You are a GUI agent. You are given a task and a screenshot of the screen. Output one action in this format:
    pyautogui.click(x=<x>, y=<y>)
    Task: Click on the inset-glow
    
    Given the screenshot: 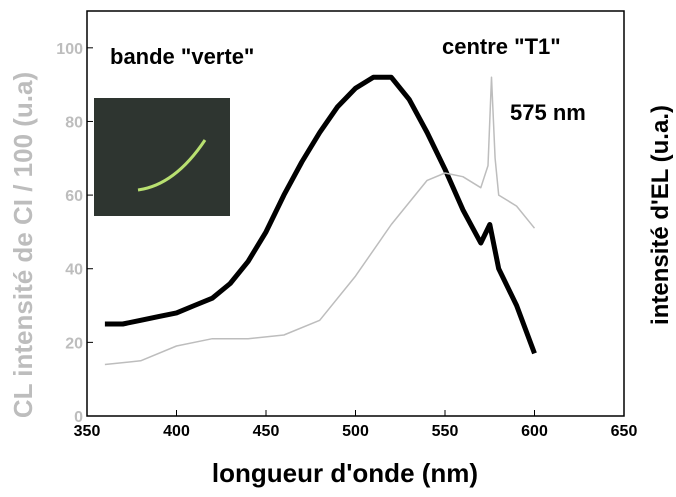 What is the action you would take?
    pyautogui.click(x=172, y=165)
    